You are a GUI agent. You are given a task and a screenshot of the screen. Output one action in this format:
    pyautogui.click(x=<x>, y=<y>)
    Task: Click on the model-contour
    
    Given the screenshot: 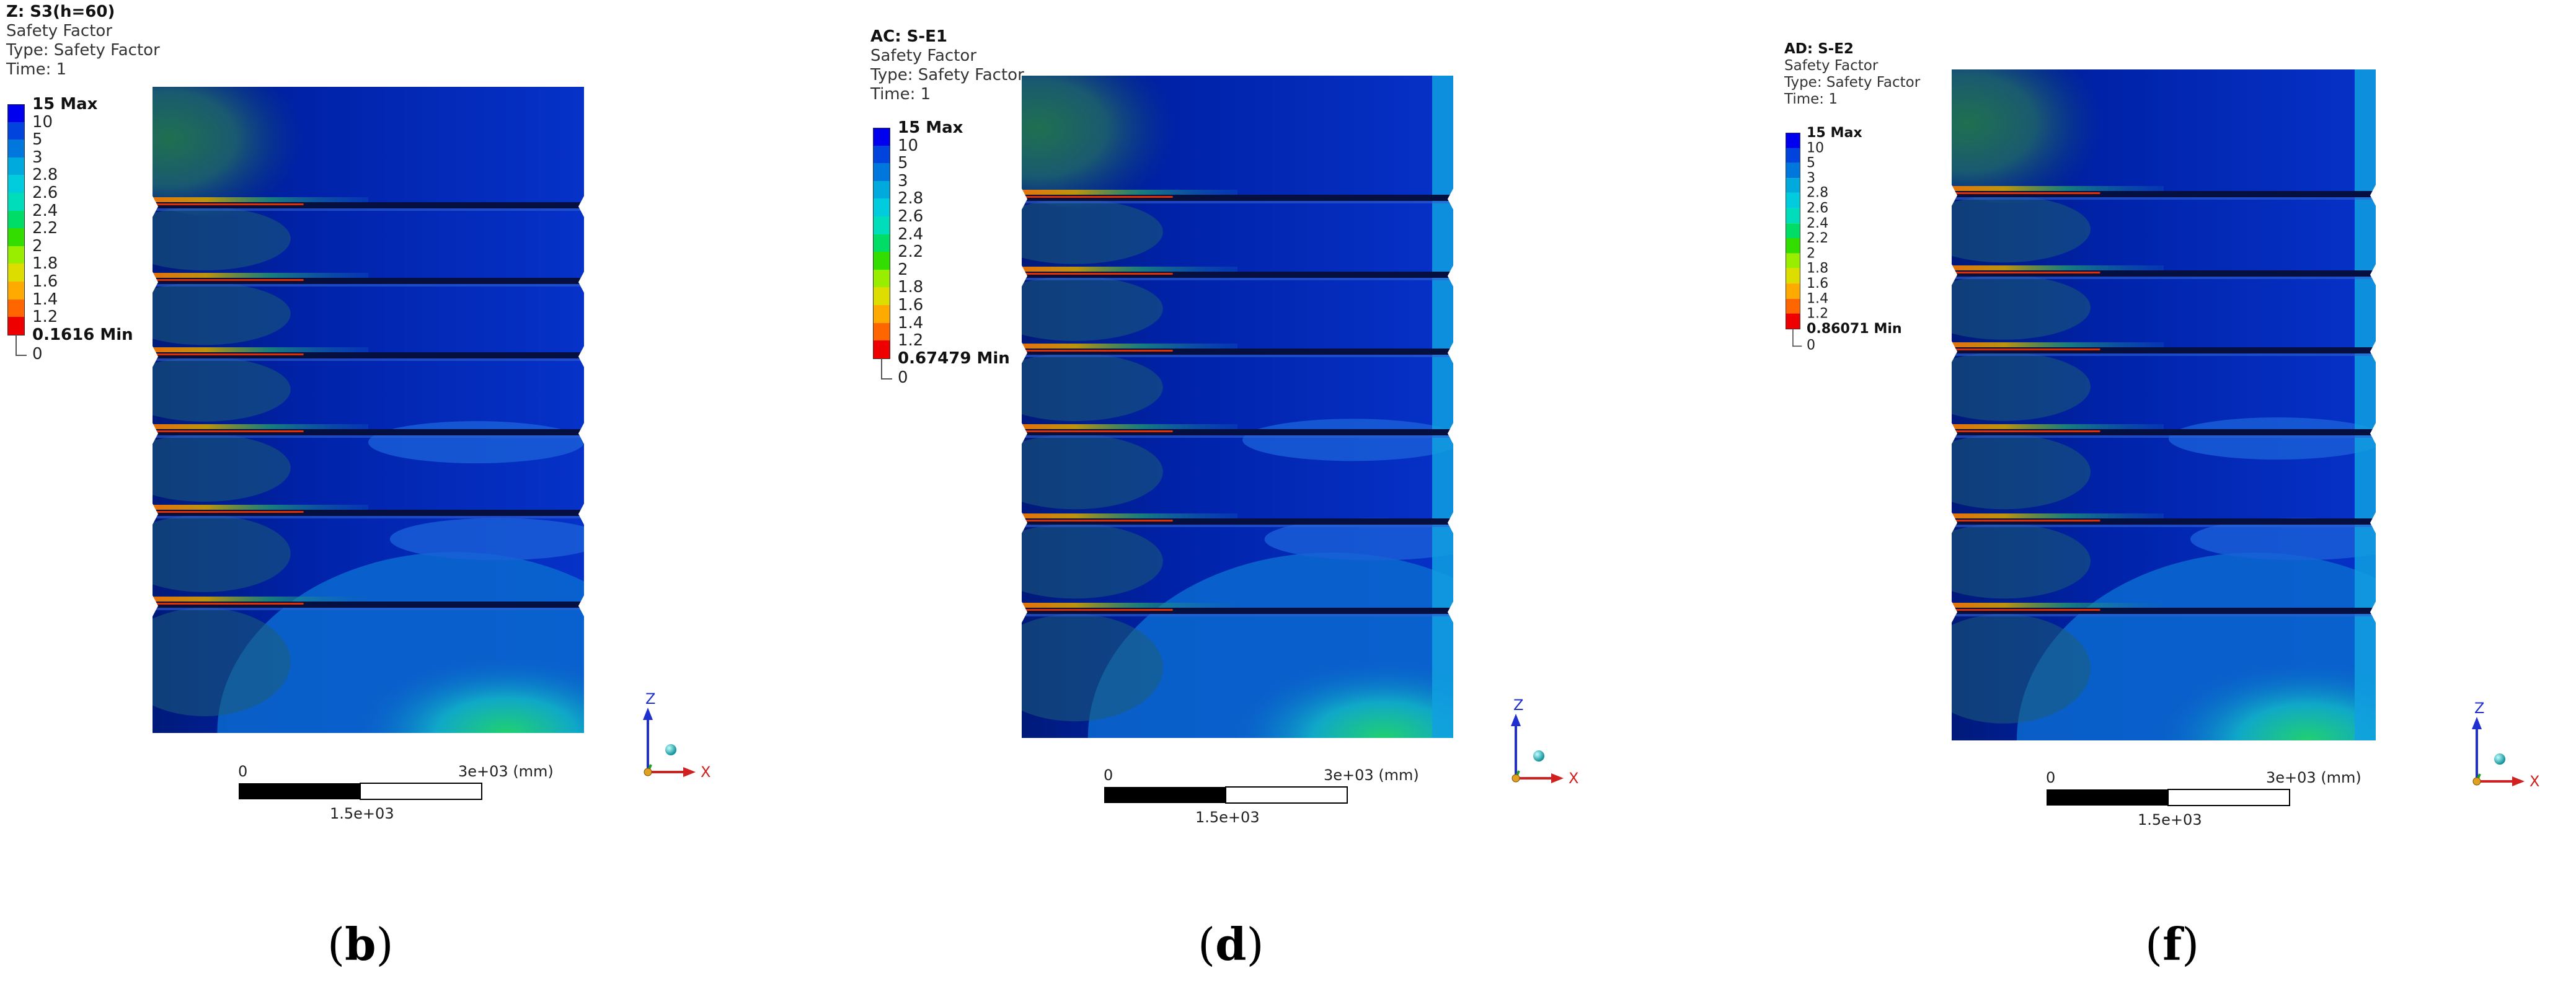 What is the action you would take?
    pyautogui.click(x=368, y=410)
    